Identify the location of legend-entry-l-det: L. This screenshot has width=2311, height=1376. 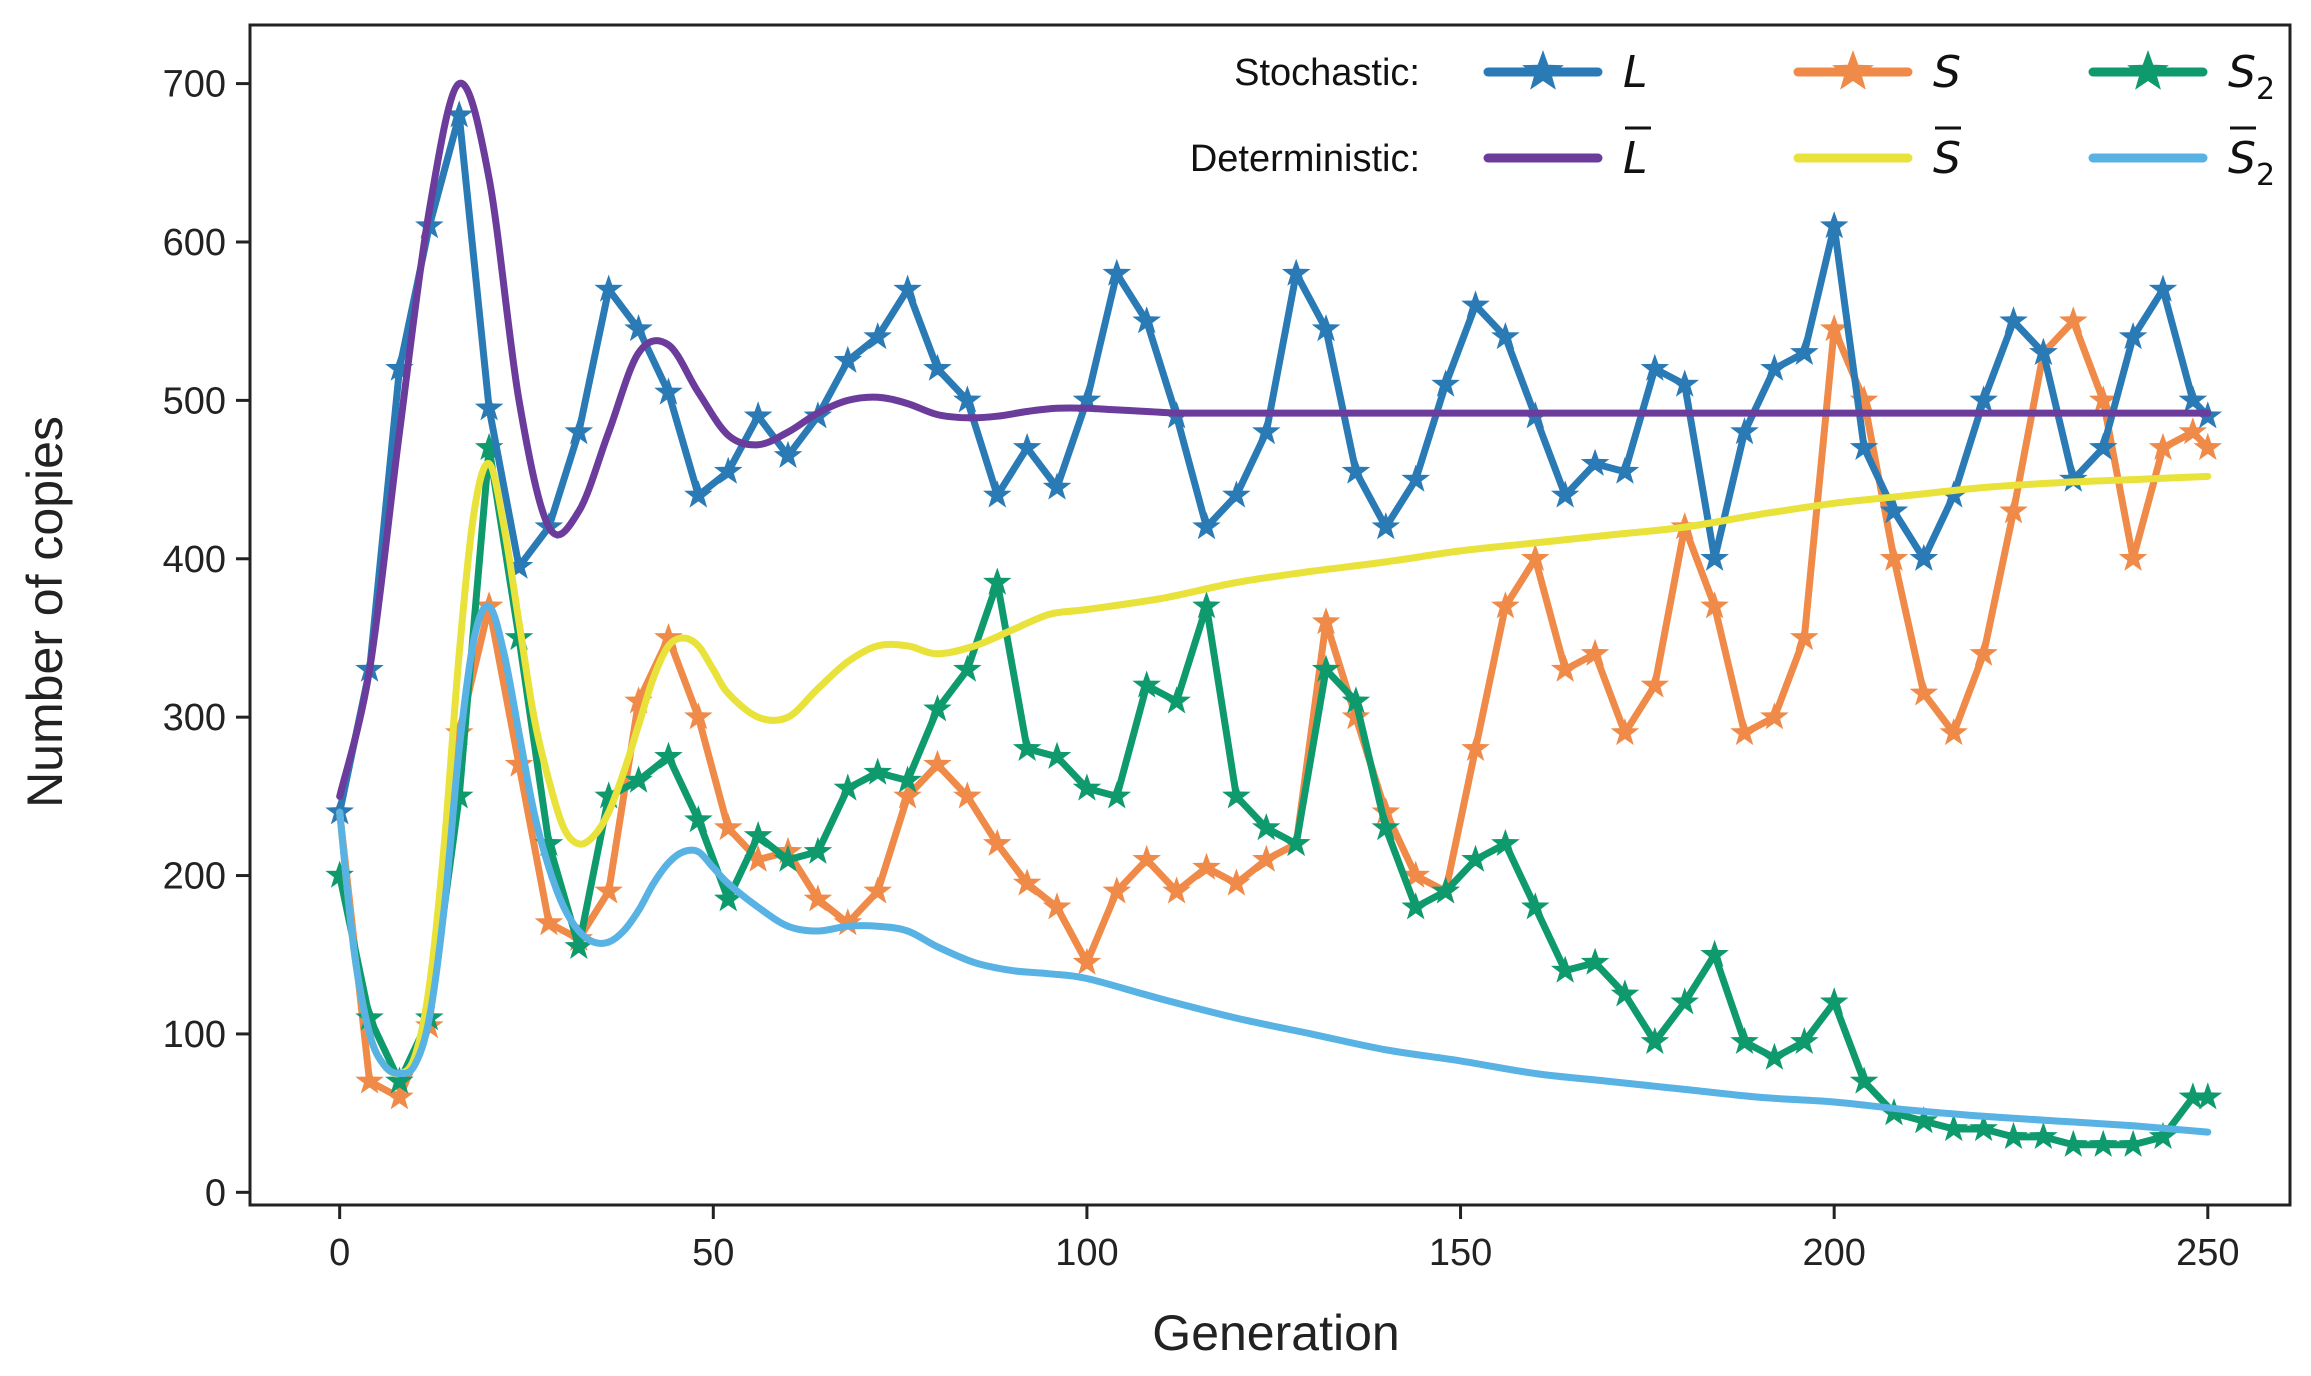
(1567, 155).